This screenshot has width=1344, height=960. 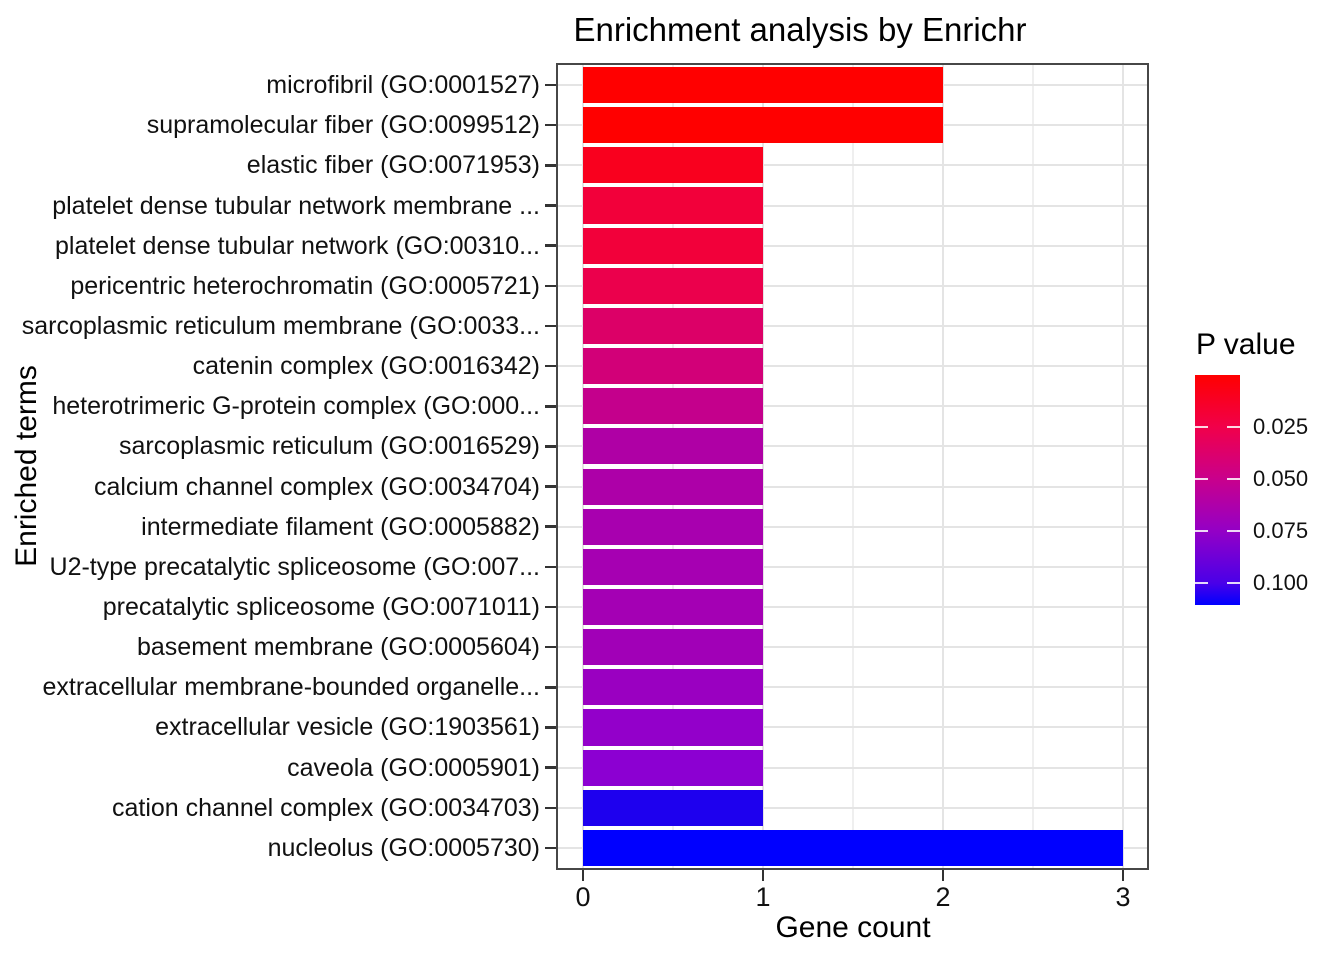 I want to click on y-tick-label: calcium channel complex (GO:0034704), so click(x=316, y=486).